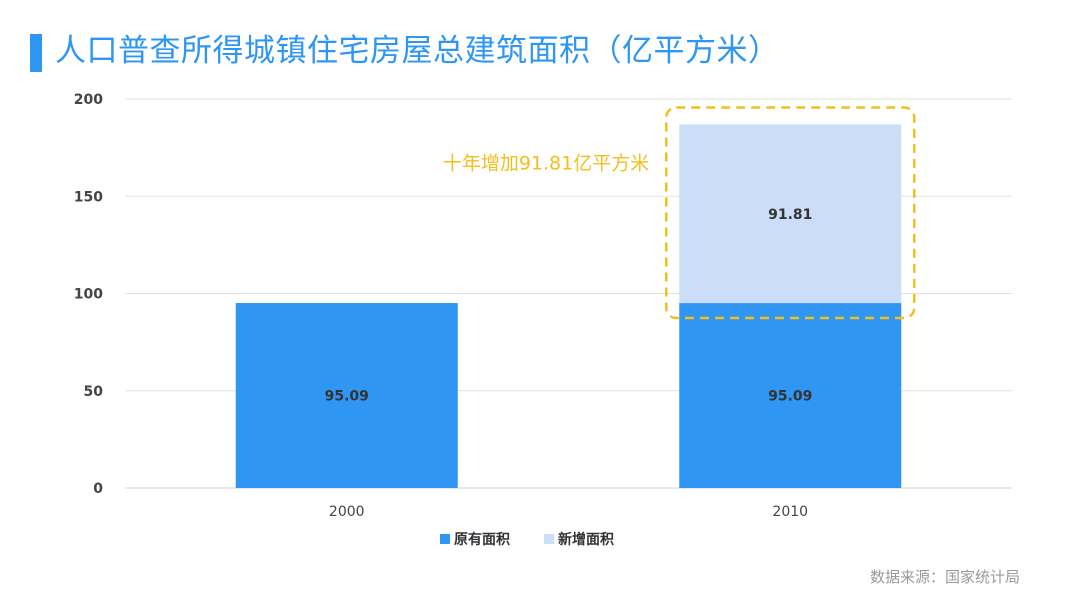  What do you see at coordinates (94, 392) in the screenshot?
I see `y-tick-label-50: 50` at bounding box center [94, 392].